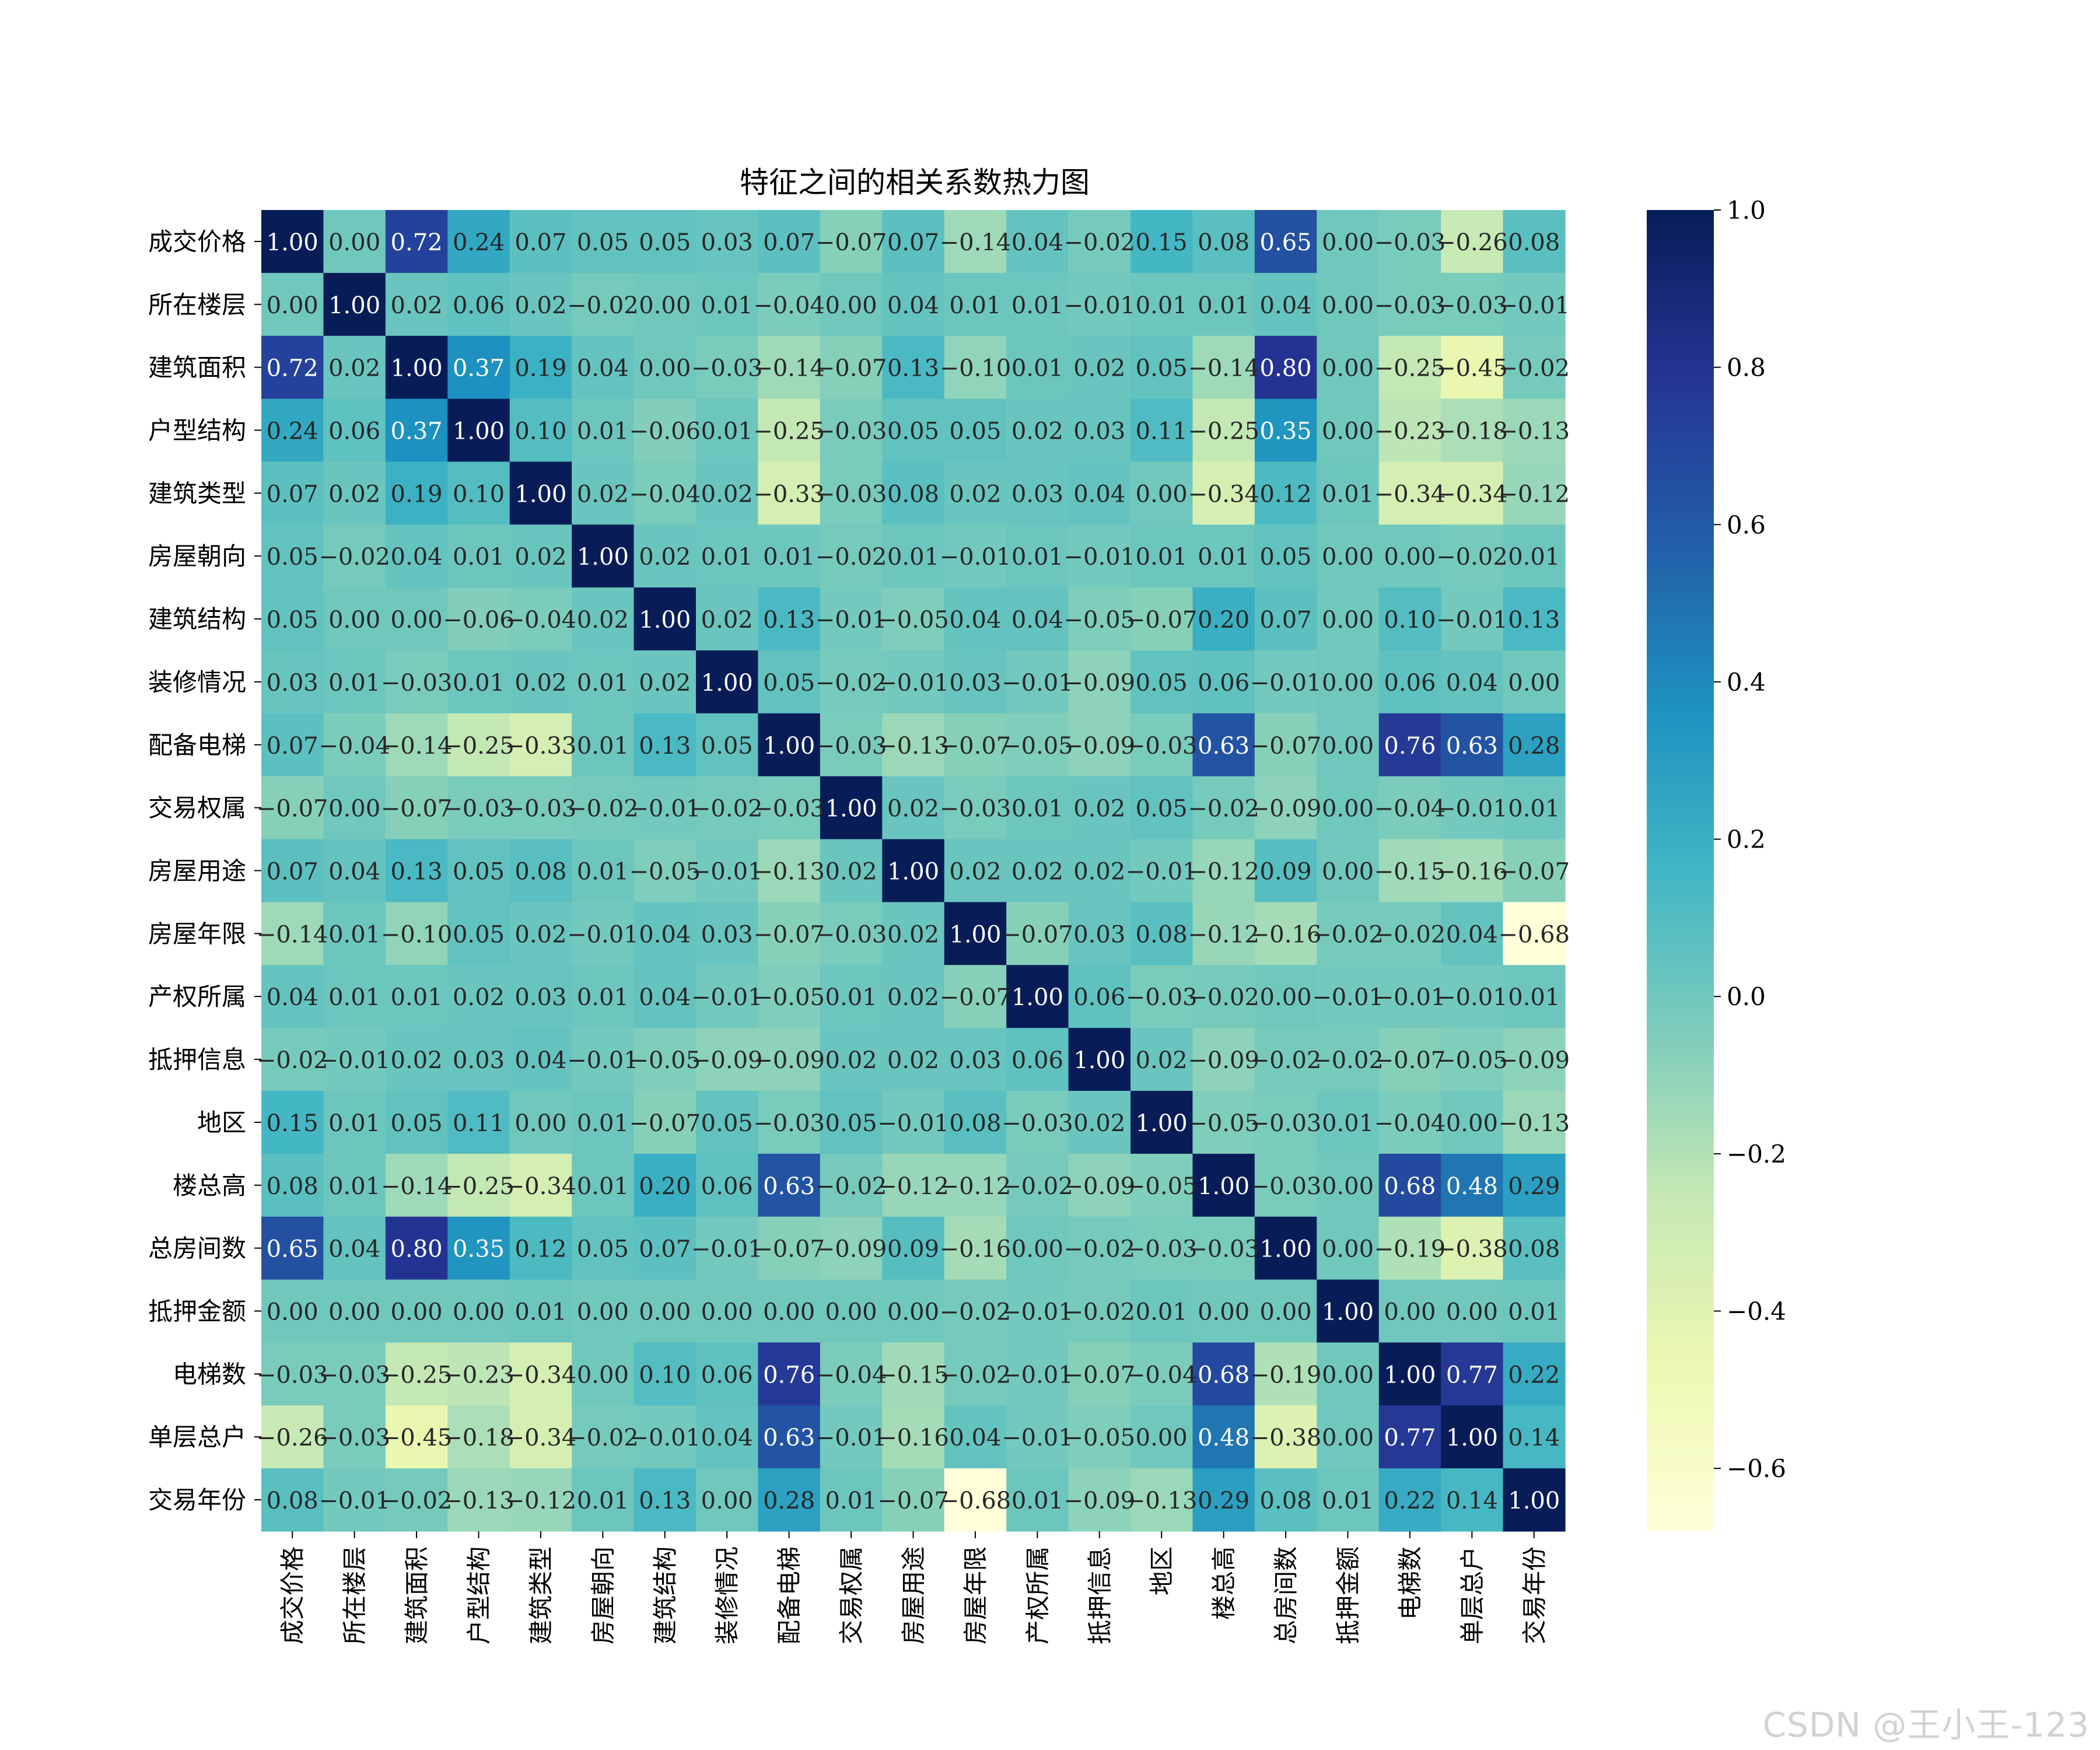 The width and height of the screenshot is (2100, 1750). What do you see at coordinates (1472, 683) in the screenshot?
I see `cell-value-label: 0.04` at bounding box center [1472, 683].